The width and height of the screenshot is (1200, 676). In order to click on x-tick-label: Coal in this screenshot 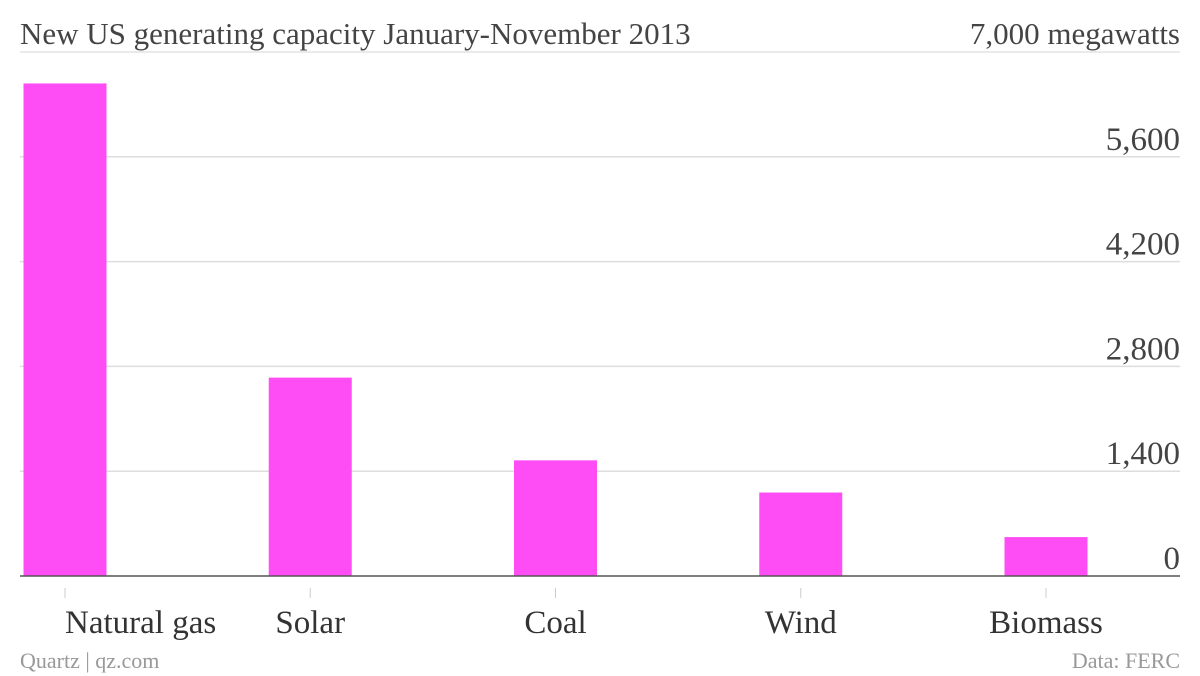, I will do `click(555, 623)`.